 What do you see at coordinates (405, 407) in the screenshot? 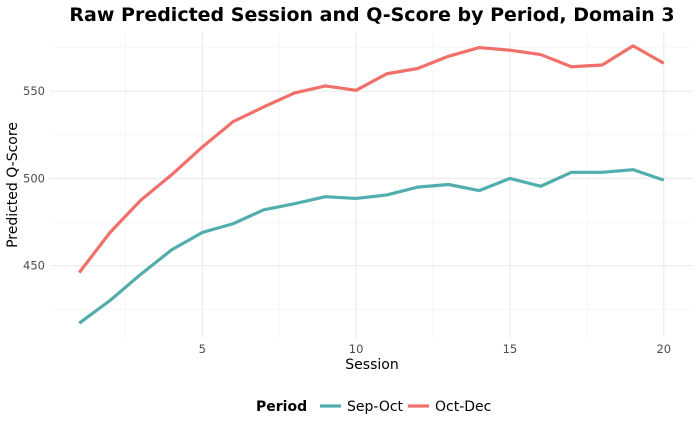
I see `legend-items: Sep-Oct Oct-Dec` at bounding box center [405, 407].